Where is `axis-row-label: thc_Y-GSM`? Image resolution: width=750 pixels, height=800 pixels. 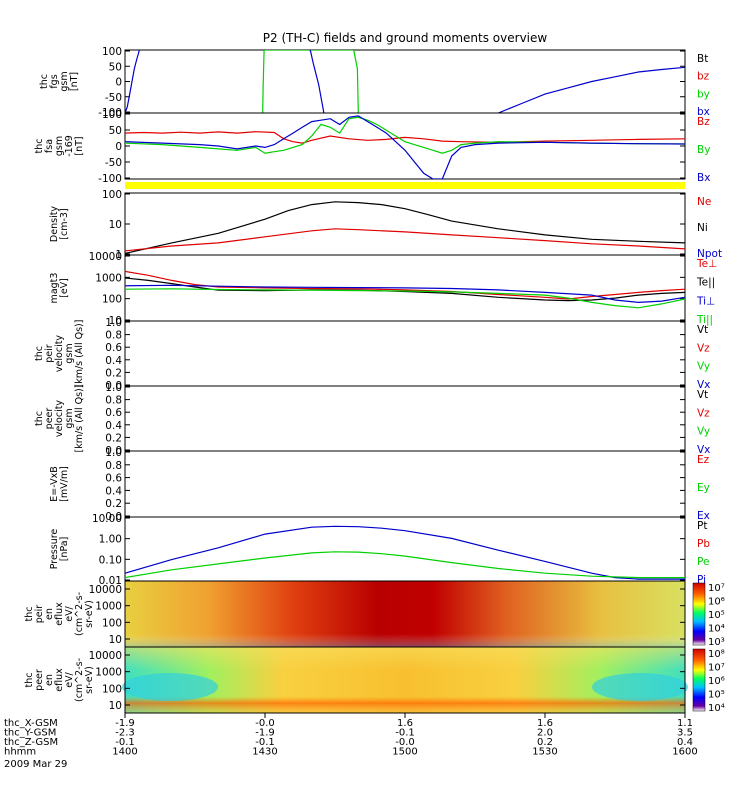
axis-row-label: thc_Y-GSM is located at coordinates (30, 733).